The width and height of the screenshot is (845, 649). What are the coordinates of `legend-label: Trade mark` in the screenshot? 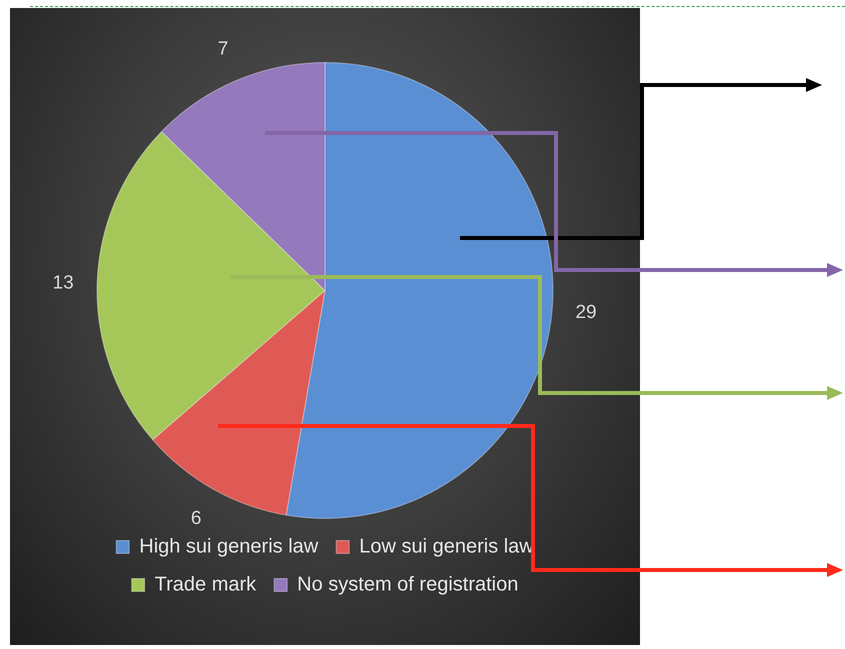 It's located at (206, 585).